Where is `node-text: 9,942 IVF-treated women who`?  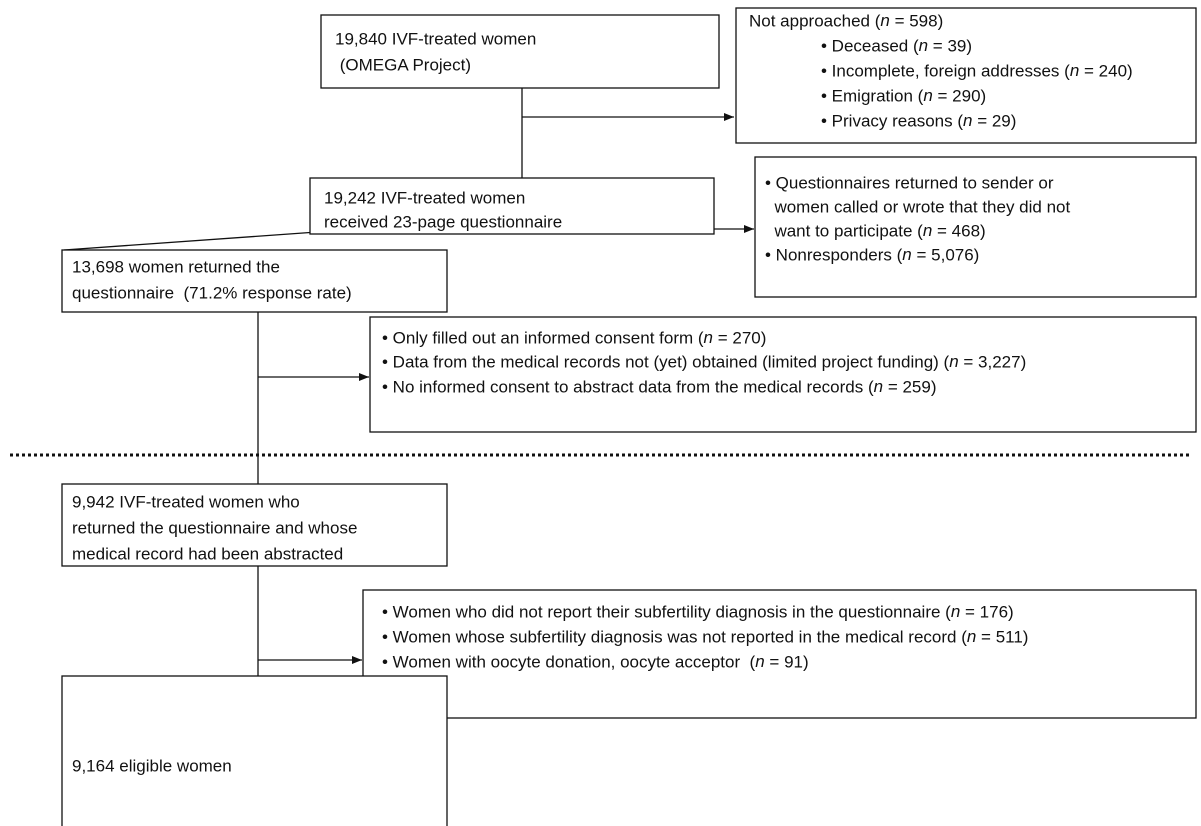 node-text: 9,942 IVF-treated women who is located at coordinates (186, 501).